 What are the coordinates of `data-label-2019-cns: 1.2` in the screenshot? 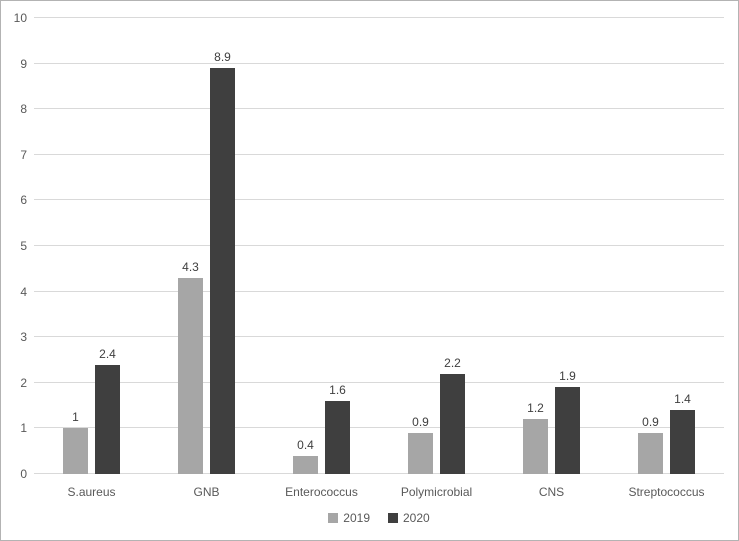 It's located at (535, 408).